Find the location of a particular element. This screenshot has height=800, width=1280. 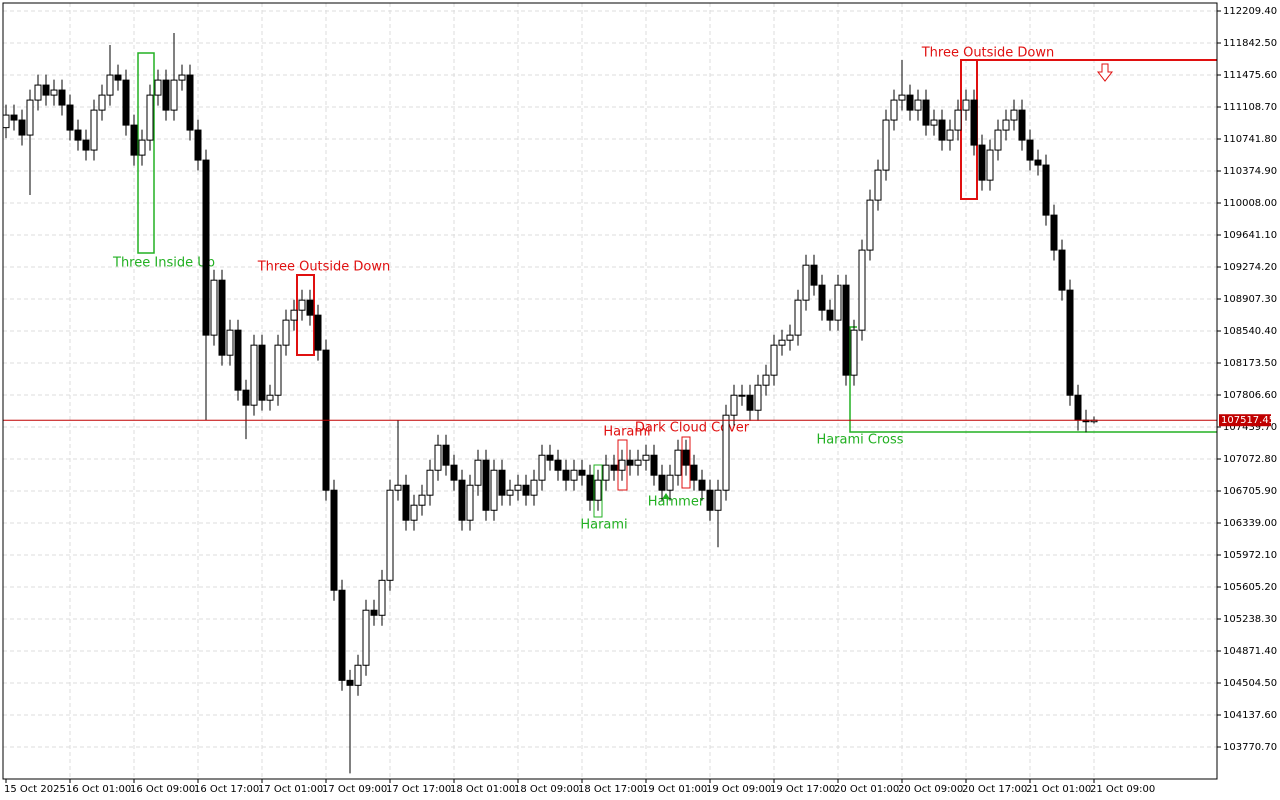

current-price-tag is located at coordinates (1245, 420).